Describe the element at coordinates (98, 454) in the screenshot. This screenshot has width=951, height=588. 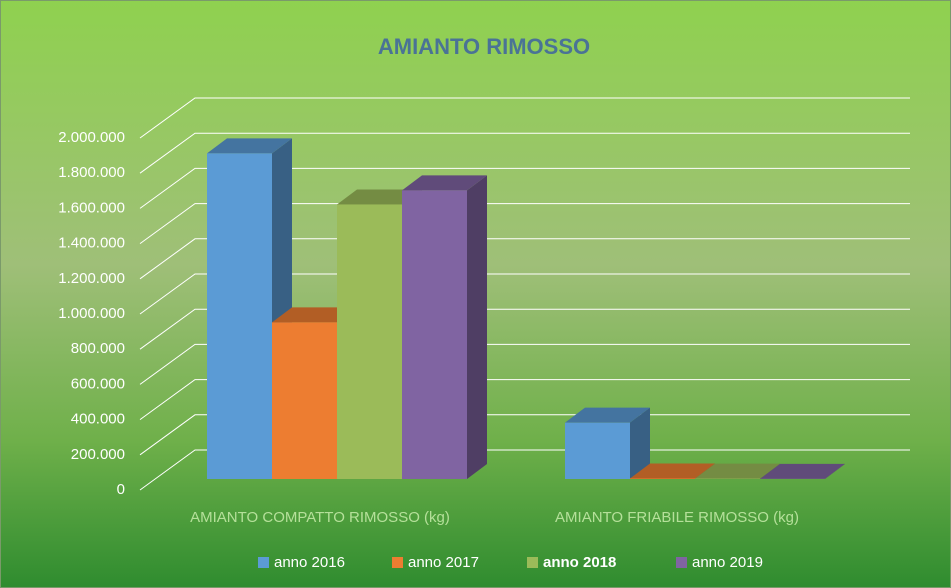
I see `y-tick-label: 200.000` at that location.